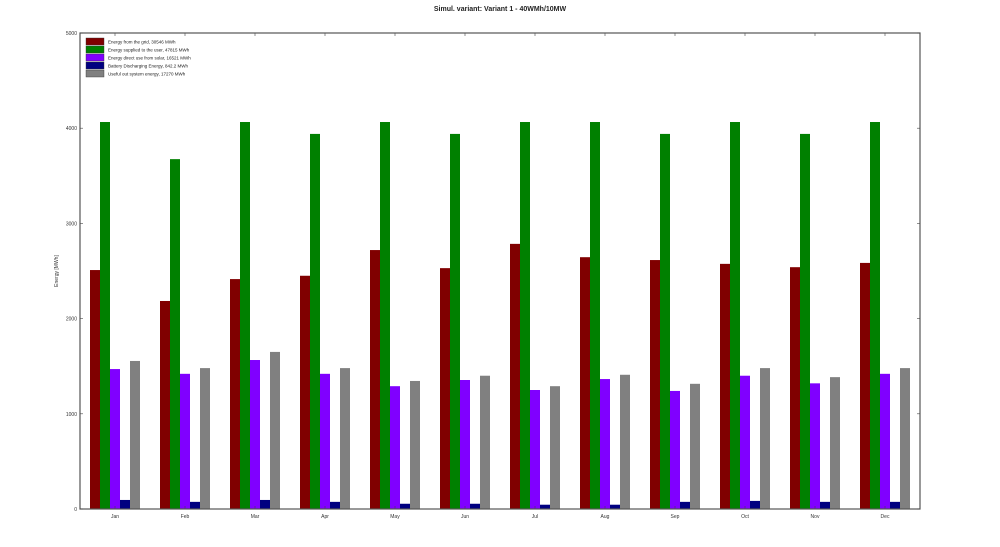  I want to click on x-tick-label: Aug, so click(605, 517).